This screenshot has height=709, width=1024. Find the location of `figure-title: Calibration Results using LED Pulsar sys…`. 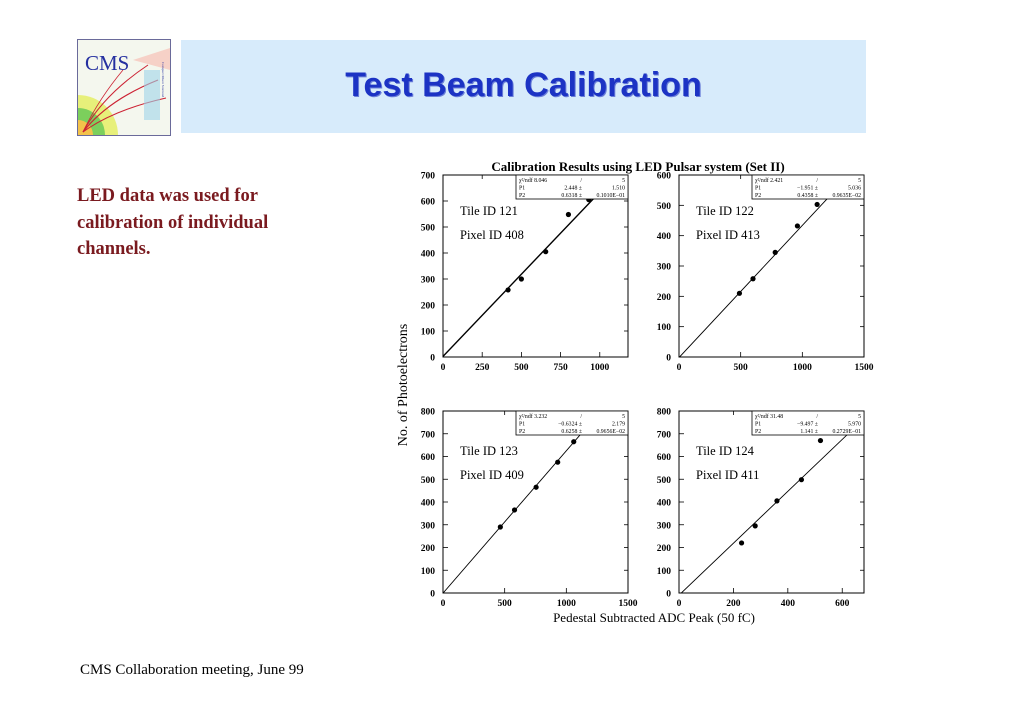

figure-title: Calibration Results using LED Pulsar sys… is located at coordinates (637, 166).